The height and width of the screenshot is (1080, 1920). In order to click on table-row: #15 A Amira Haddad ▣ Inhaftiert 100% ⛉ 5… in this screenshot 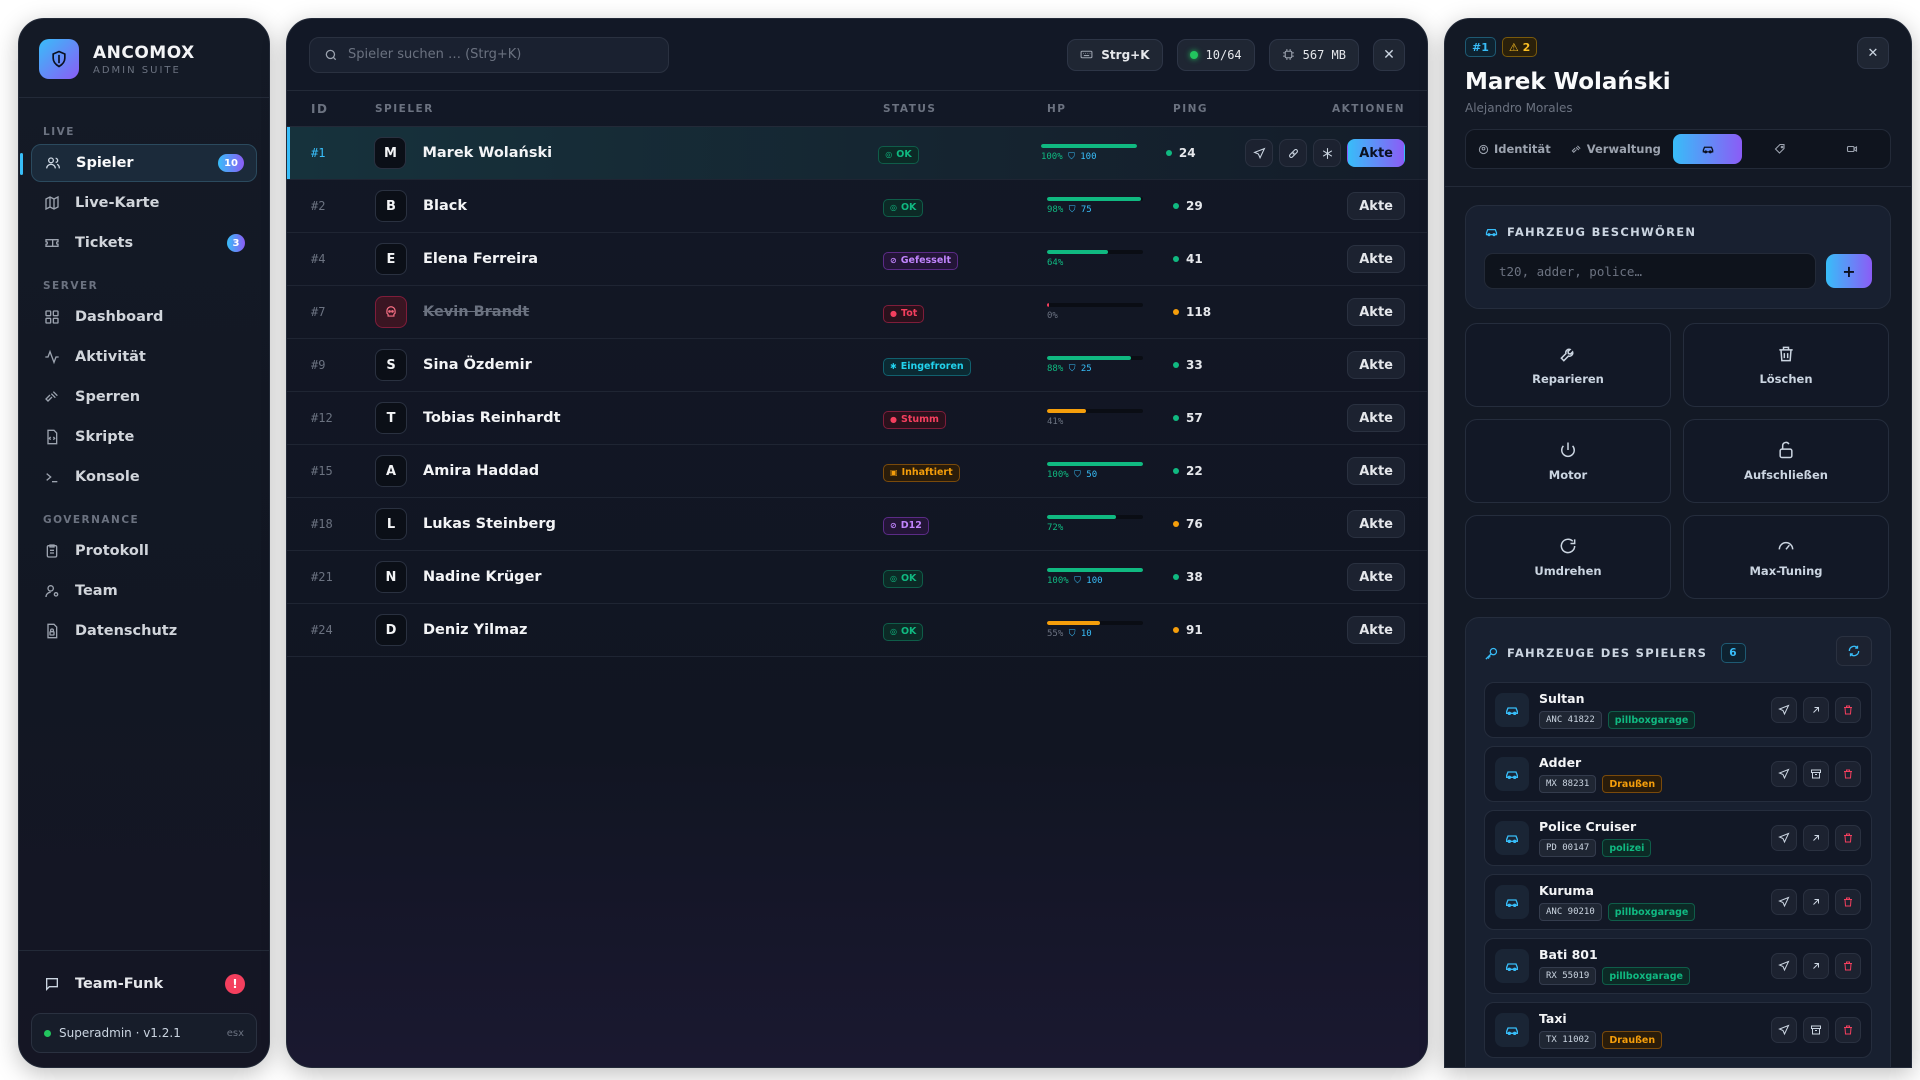, I will do `click(857, 471)`.